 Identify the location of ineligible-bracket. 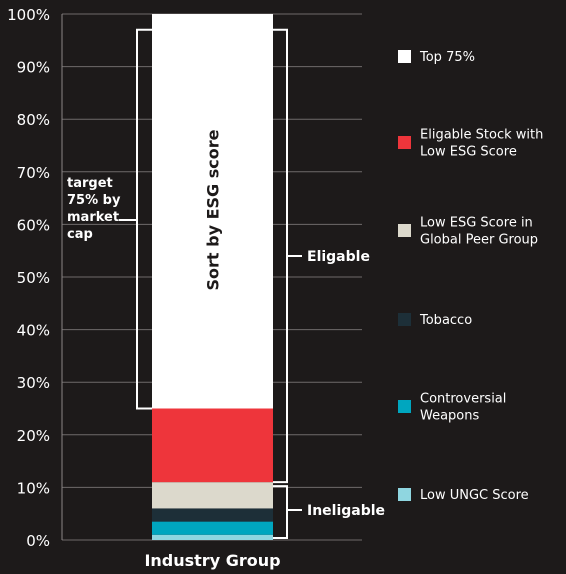
(280, 512).